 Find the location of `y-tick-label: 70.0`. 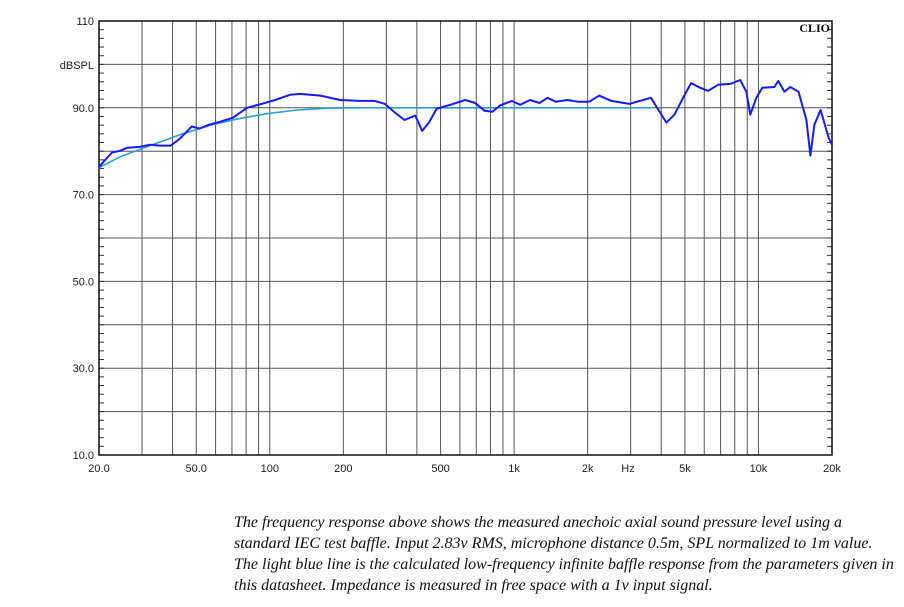

y-tick-label: 70.0 is located at coordinates (83, 196).